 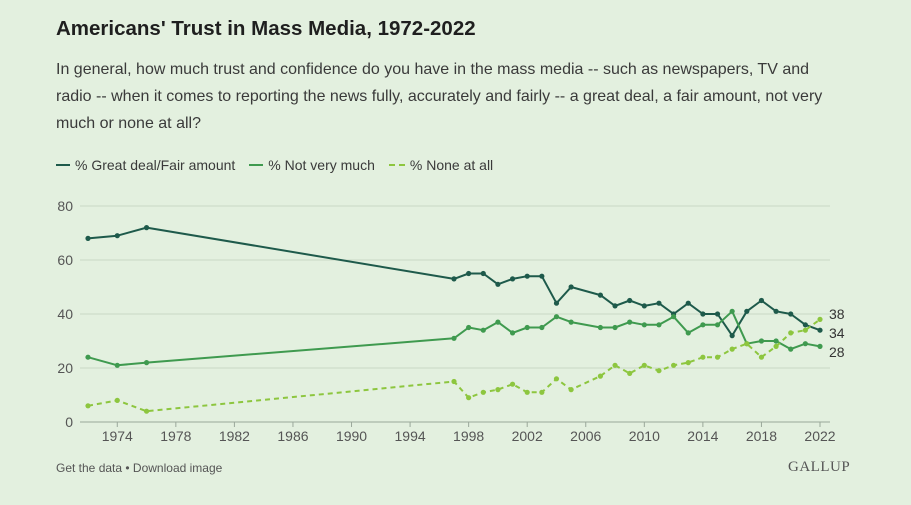 I want to click on get-data-link: Get the data, so click(x=89, y=468).